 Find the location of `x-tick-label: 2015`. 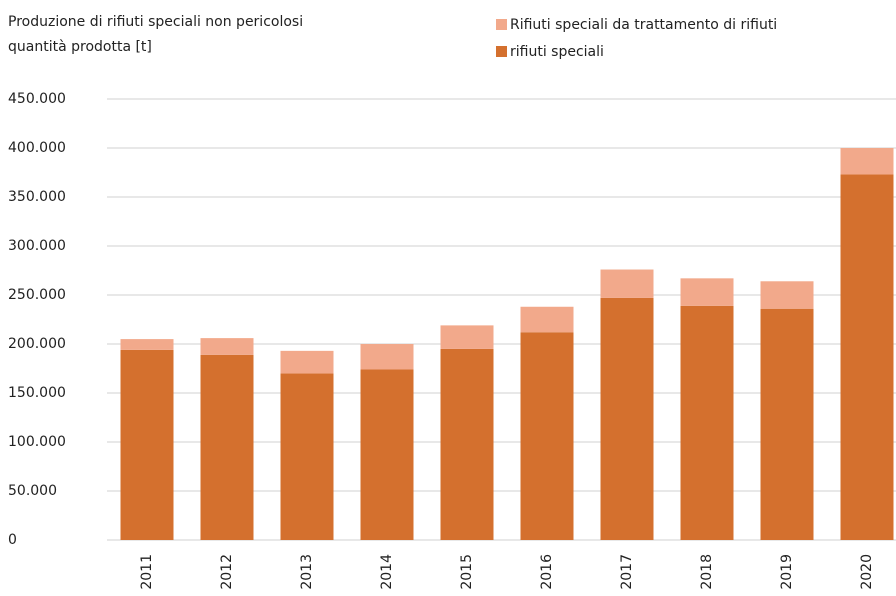

x-tick-label: 2015 is located at coordinates (467, 572).